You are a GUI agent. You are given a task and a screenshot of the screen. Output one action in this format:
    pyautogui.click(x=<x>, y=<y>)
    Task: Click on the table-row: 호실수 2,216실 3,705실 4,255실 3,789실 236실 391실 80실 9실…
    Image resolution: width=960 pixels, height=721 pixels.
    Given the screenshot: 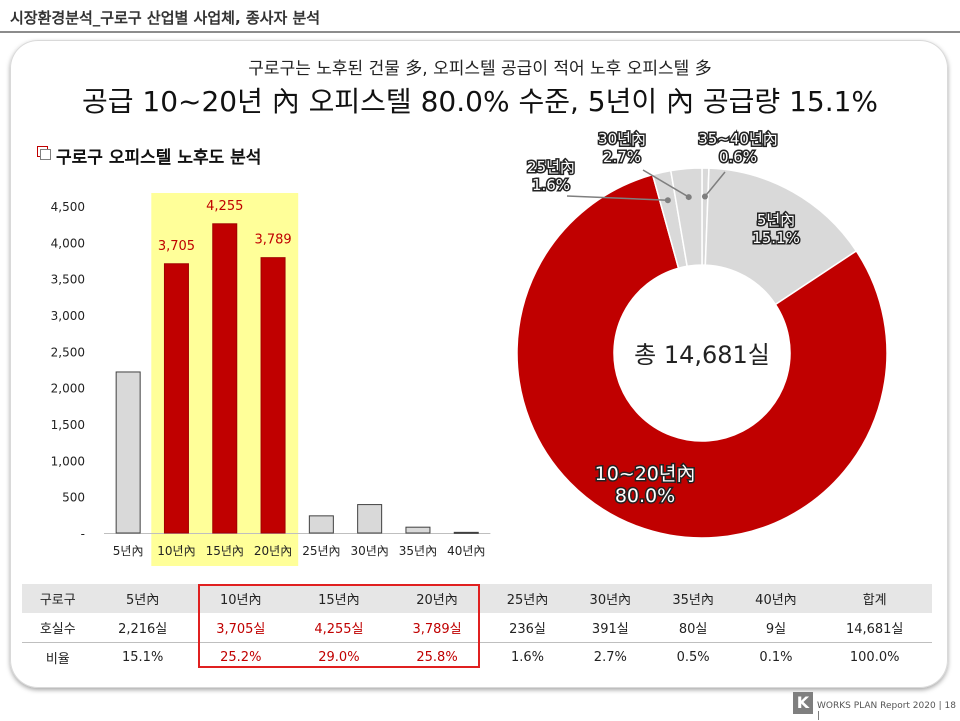 What is the action you would take?
    pyautogui.click(x=477, y=628)
    